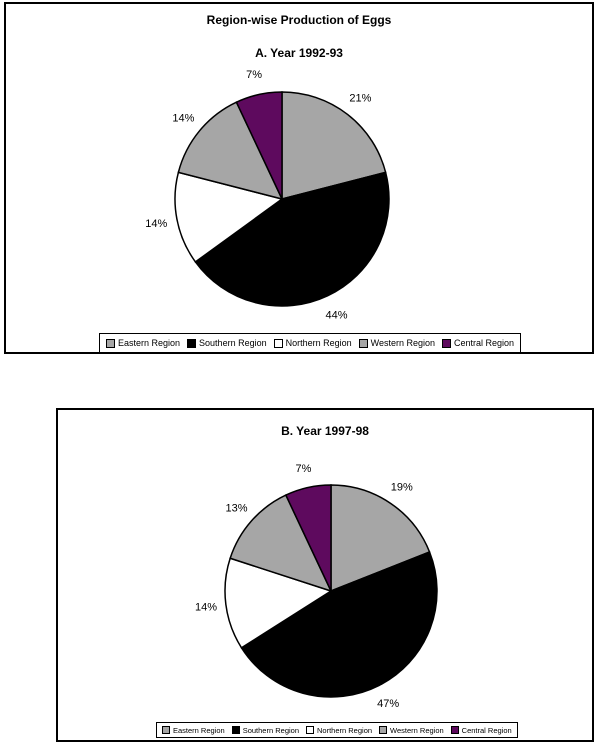  Describe the element at coordinates (149, 343) in the screenshot. I see `legend-a-label-eastern: Eastern Region` at that location.